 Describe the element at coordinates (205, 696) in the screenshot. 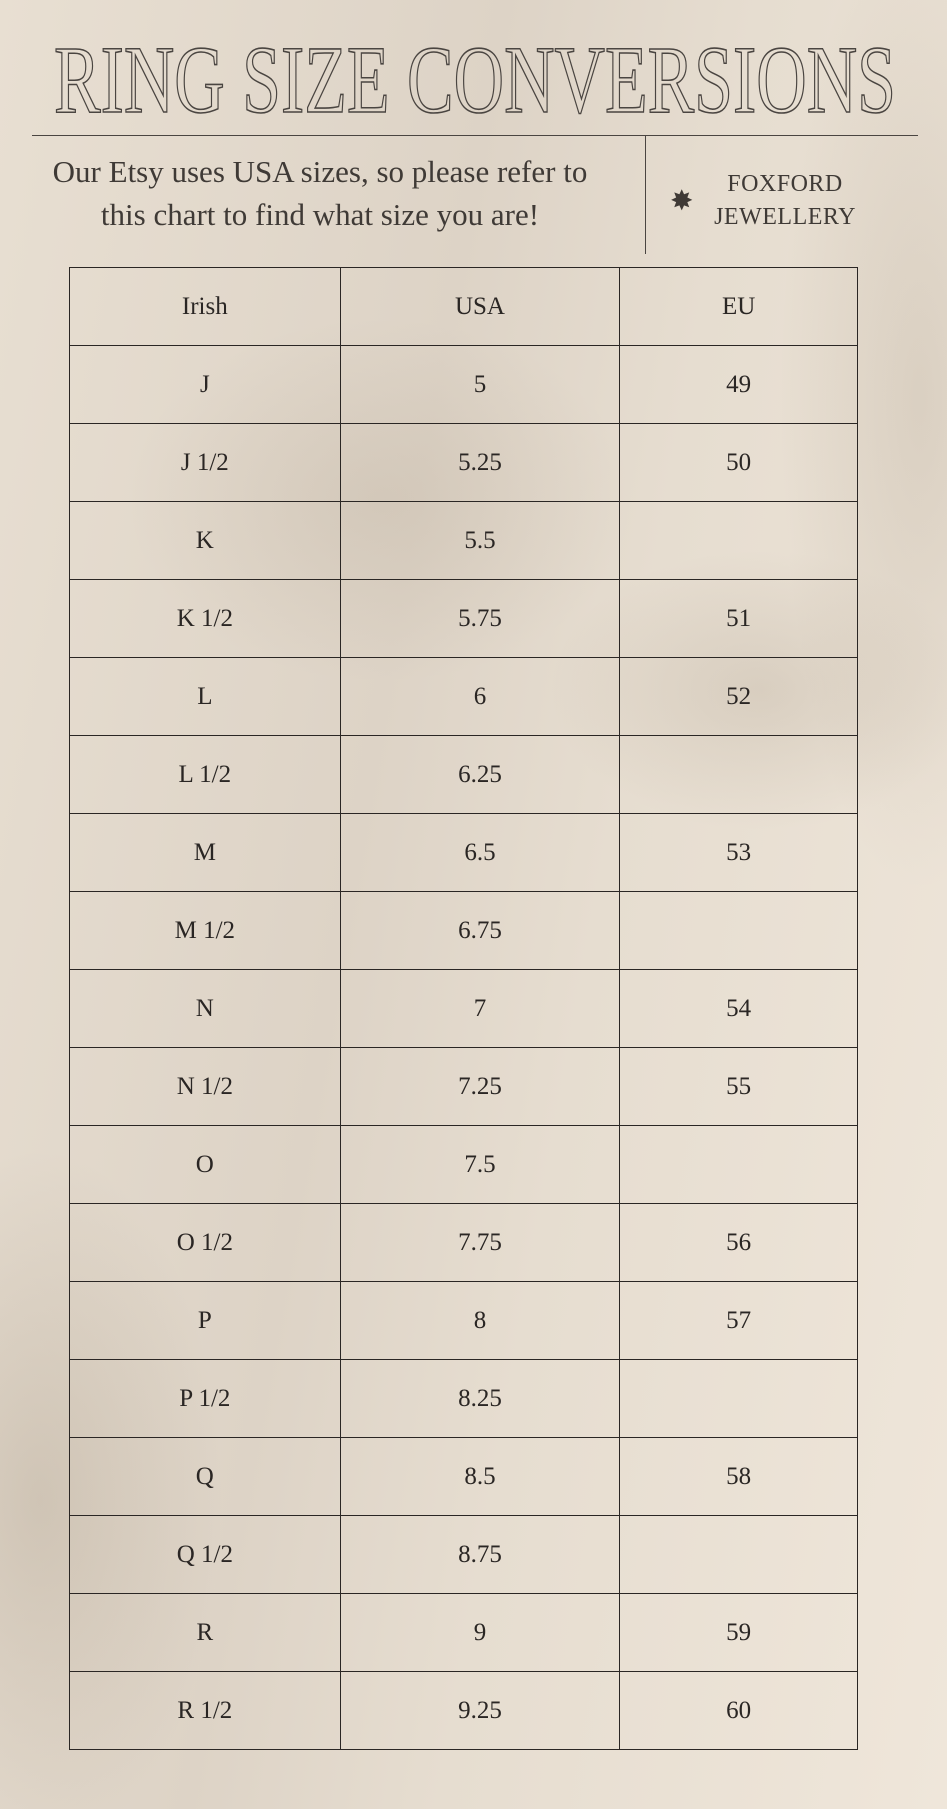

I see `cell-irish: L` at that location.